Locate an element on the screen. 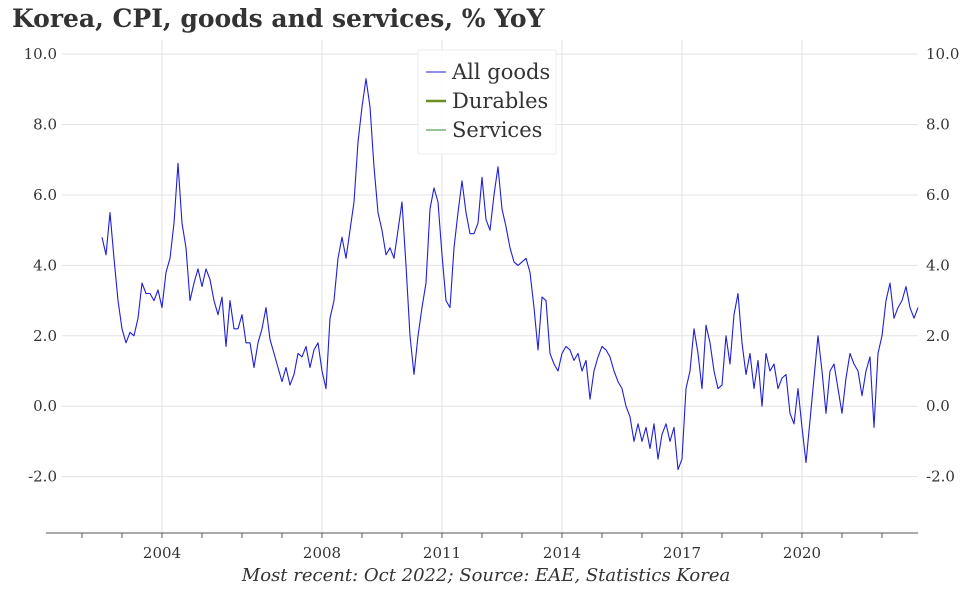 This screenshot has width=972, height=589. x-tick-label: 2020 is located at coordinates (802, 553).